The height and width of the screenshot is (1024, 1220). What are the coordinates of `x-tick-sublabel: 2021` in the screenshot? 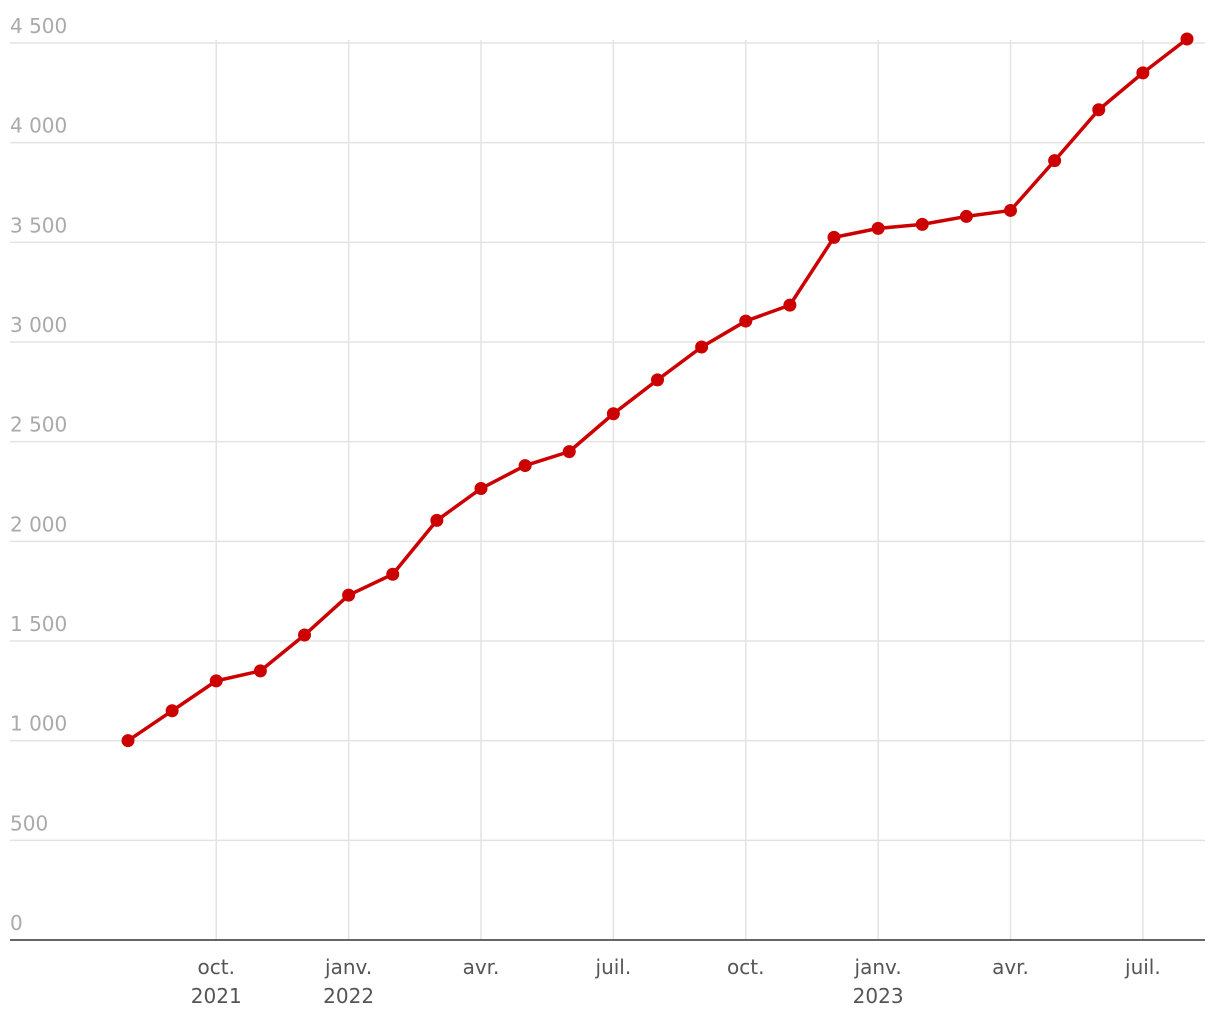 It's located at (216, 996).